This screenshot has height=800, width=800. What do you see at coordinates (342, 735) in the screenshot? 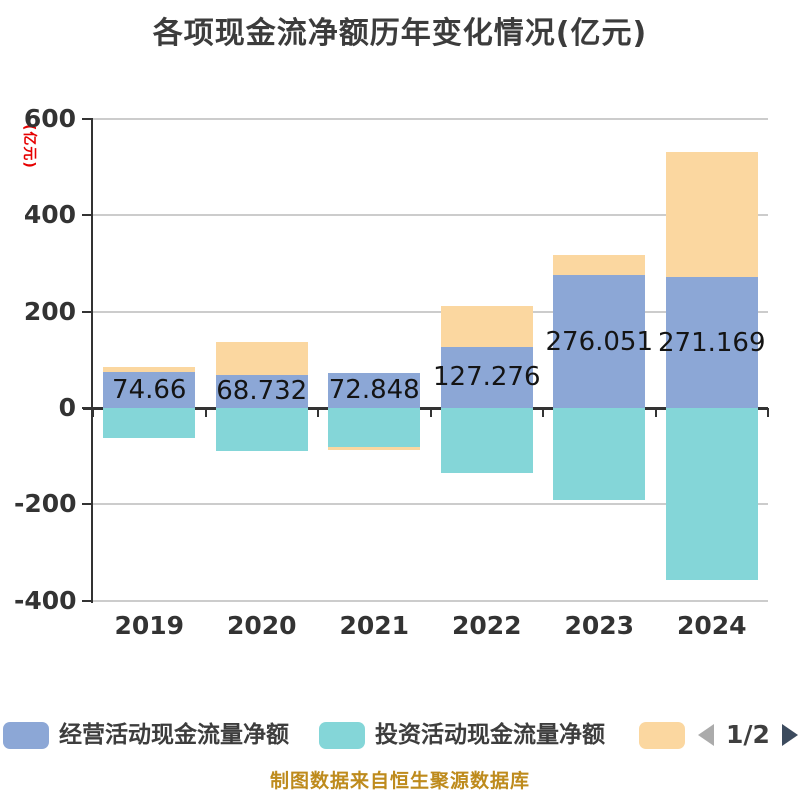
I see `legend-swatch-investing-icon` at bounding box center [342, 735].